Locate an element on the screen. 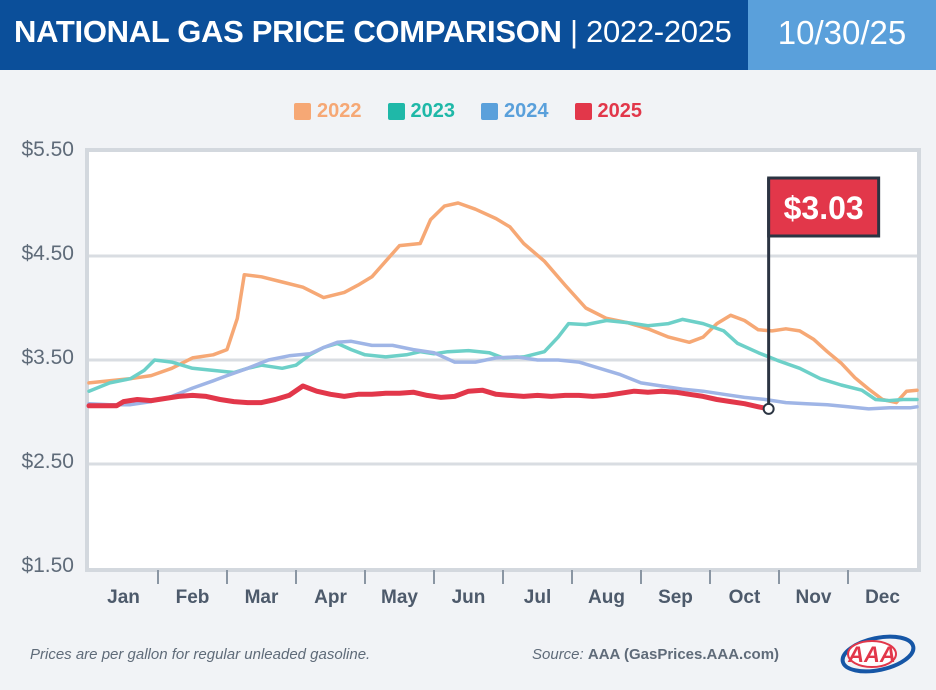 The height and width of the screenshot is (690, 936). source-label: Source: is located at coordinates (558, 654).